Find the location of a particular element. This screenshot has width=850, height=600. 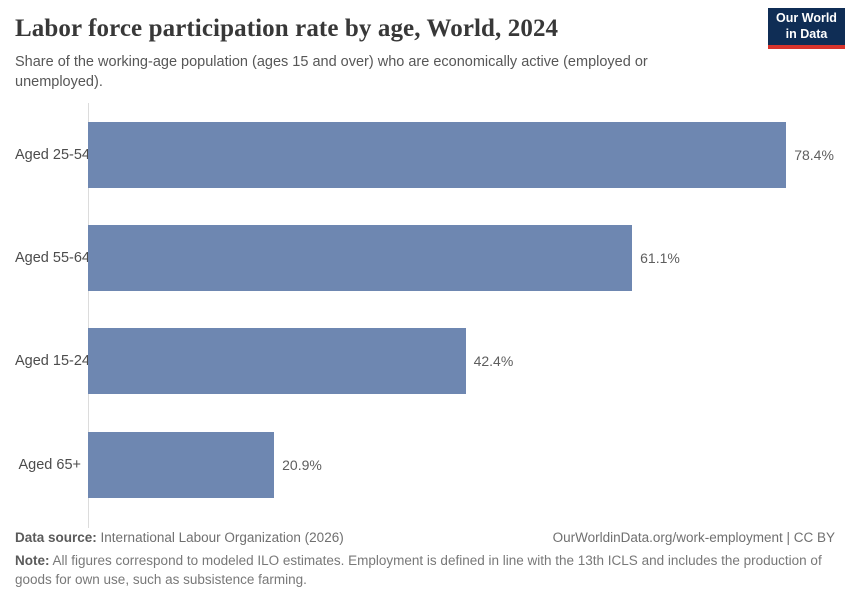

plot-area: 78.4% is located at coordinates (466, 155).